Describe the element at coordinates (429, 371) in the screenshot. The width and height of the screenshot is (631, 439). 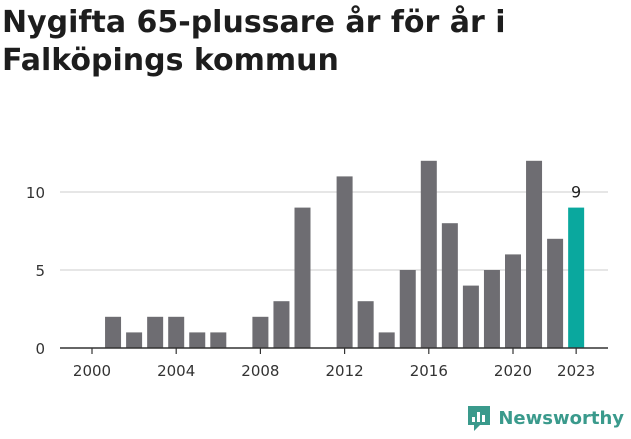
I see `x-tick-label: 2016` at that location.